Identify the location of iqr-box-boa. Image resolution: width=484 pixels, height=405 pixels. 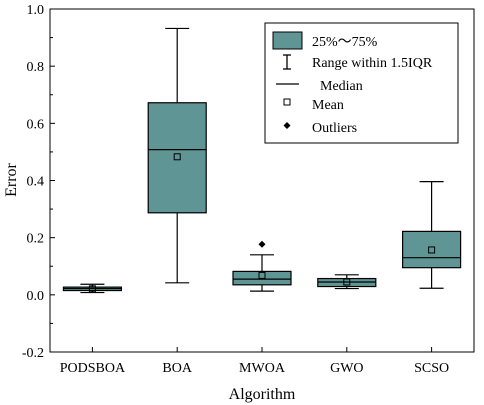
(177, 158).